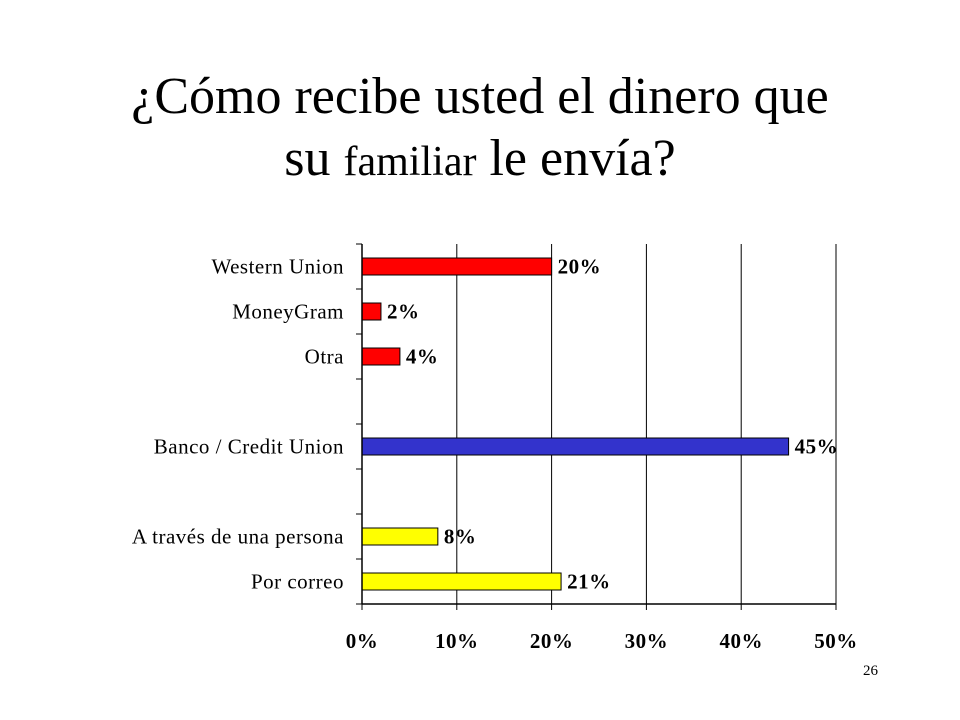  I want to click on value-label-4: 45%, so click(817, 447).